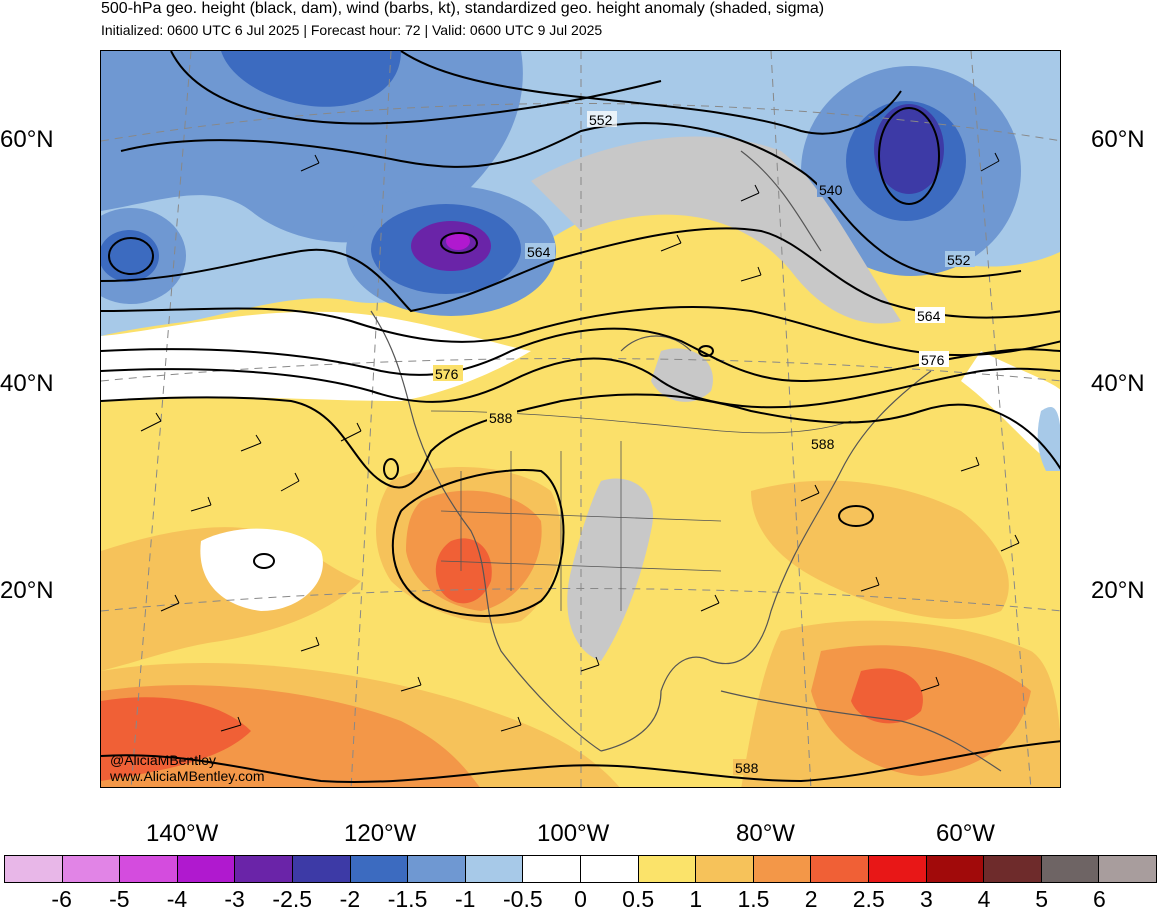  Describe the element at coordinates (176, 739) in the screenshot. I see `red-south-pacific` at that location.